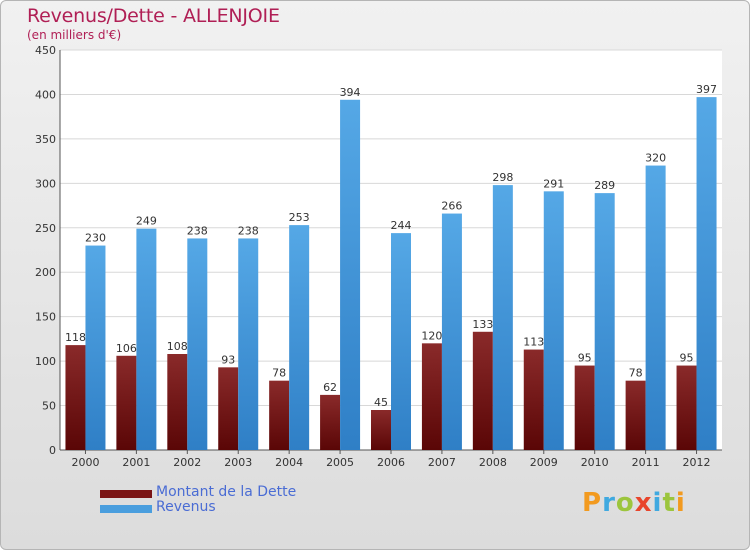 The height and width of the screenshot is (550, 750). I want to click on data-label-dette: 106, so click(126, 348).